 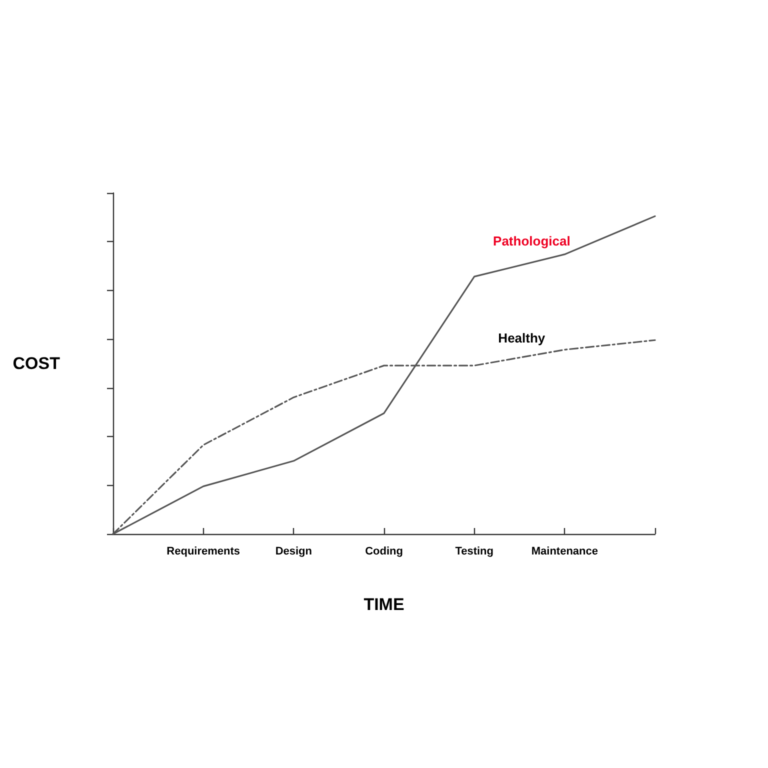 I want to click on y-axis-title: COST, so click(x=36, y=363).